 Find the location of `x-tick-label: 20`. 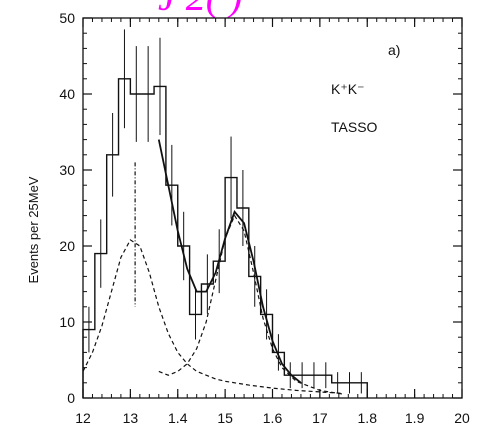

x-tick-label: 20 is located at coordinates (462, 418).